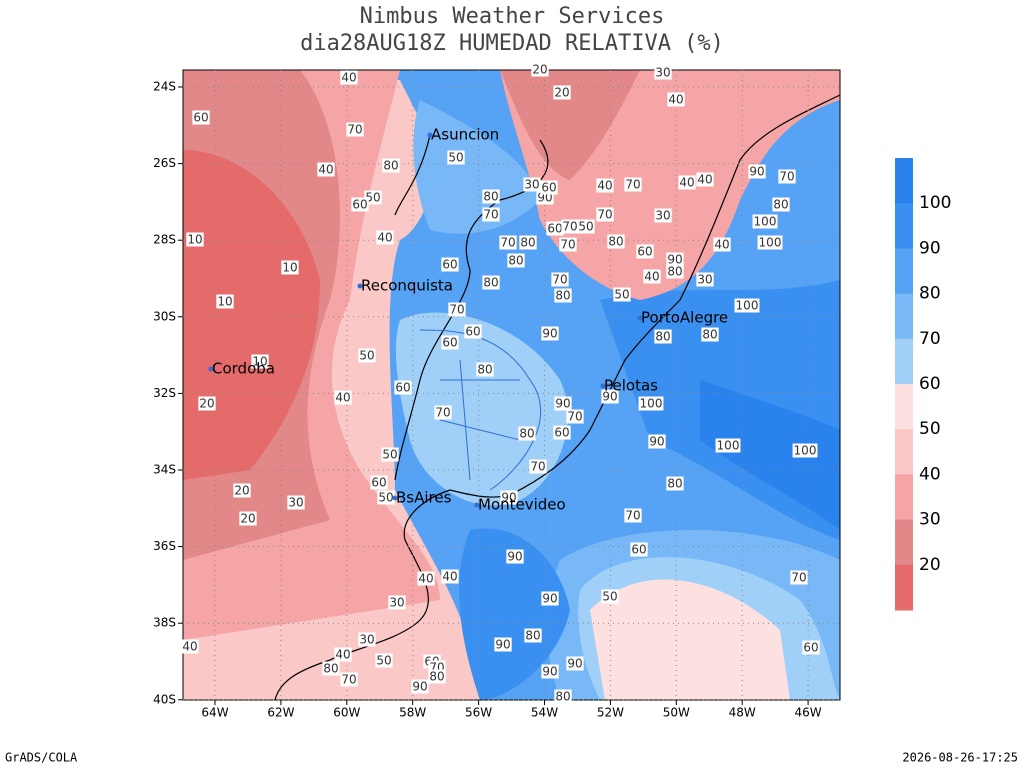 The image size is (1024, 768). Describe the element at coordinates (164, 240) in the screenshot. I see `lat-tick-label: 28S` at that location.